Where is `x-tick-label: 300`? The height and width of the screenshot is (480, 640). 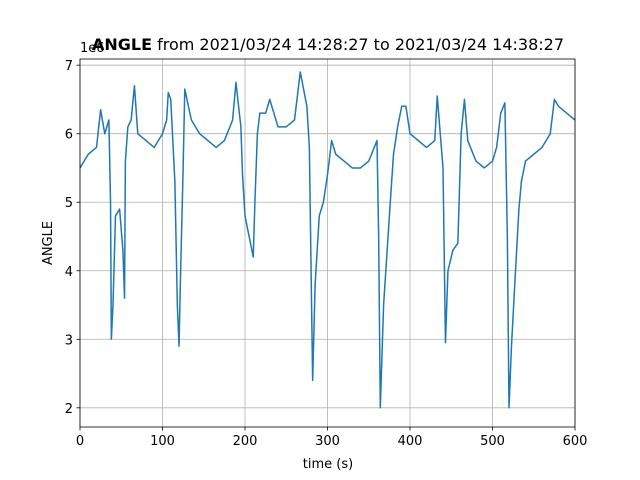
x-tick-label: 300 is located at coordinates (327, 441).